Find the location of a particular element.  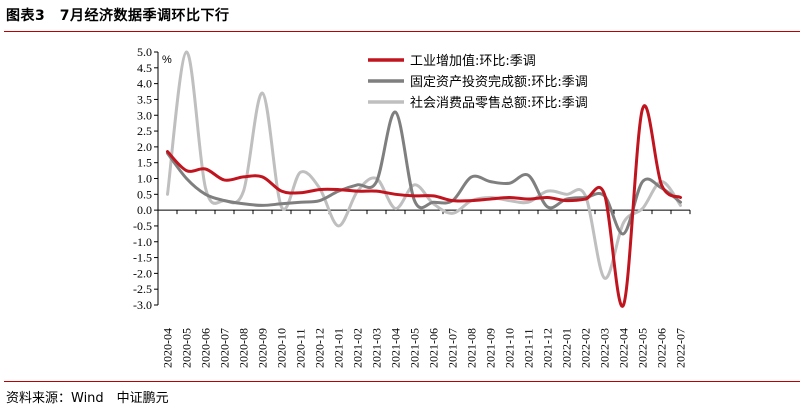

legend-label: 工业增加值:环比:季调 is located at coordinates (473, 61).